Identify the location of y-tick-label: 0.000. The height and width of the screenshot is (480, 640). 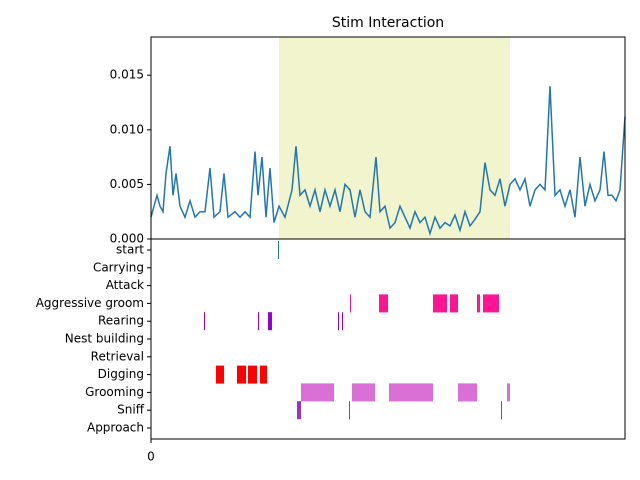
(127, 239).